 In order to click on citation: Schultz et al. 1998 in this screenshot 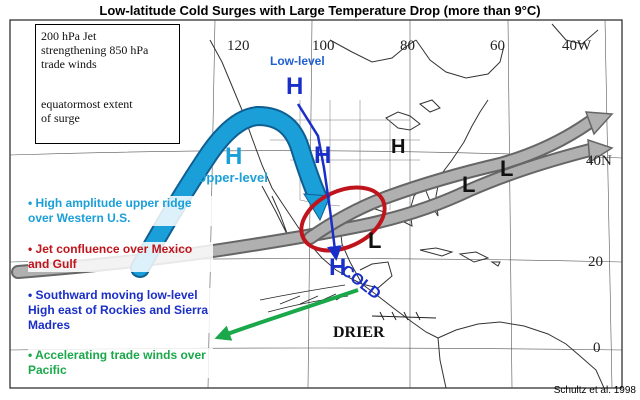, I will do `click(594, 390)`.